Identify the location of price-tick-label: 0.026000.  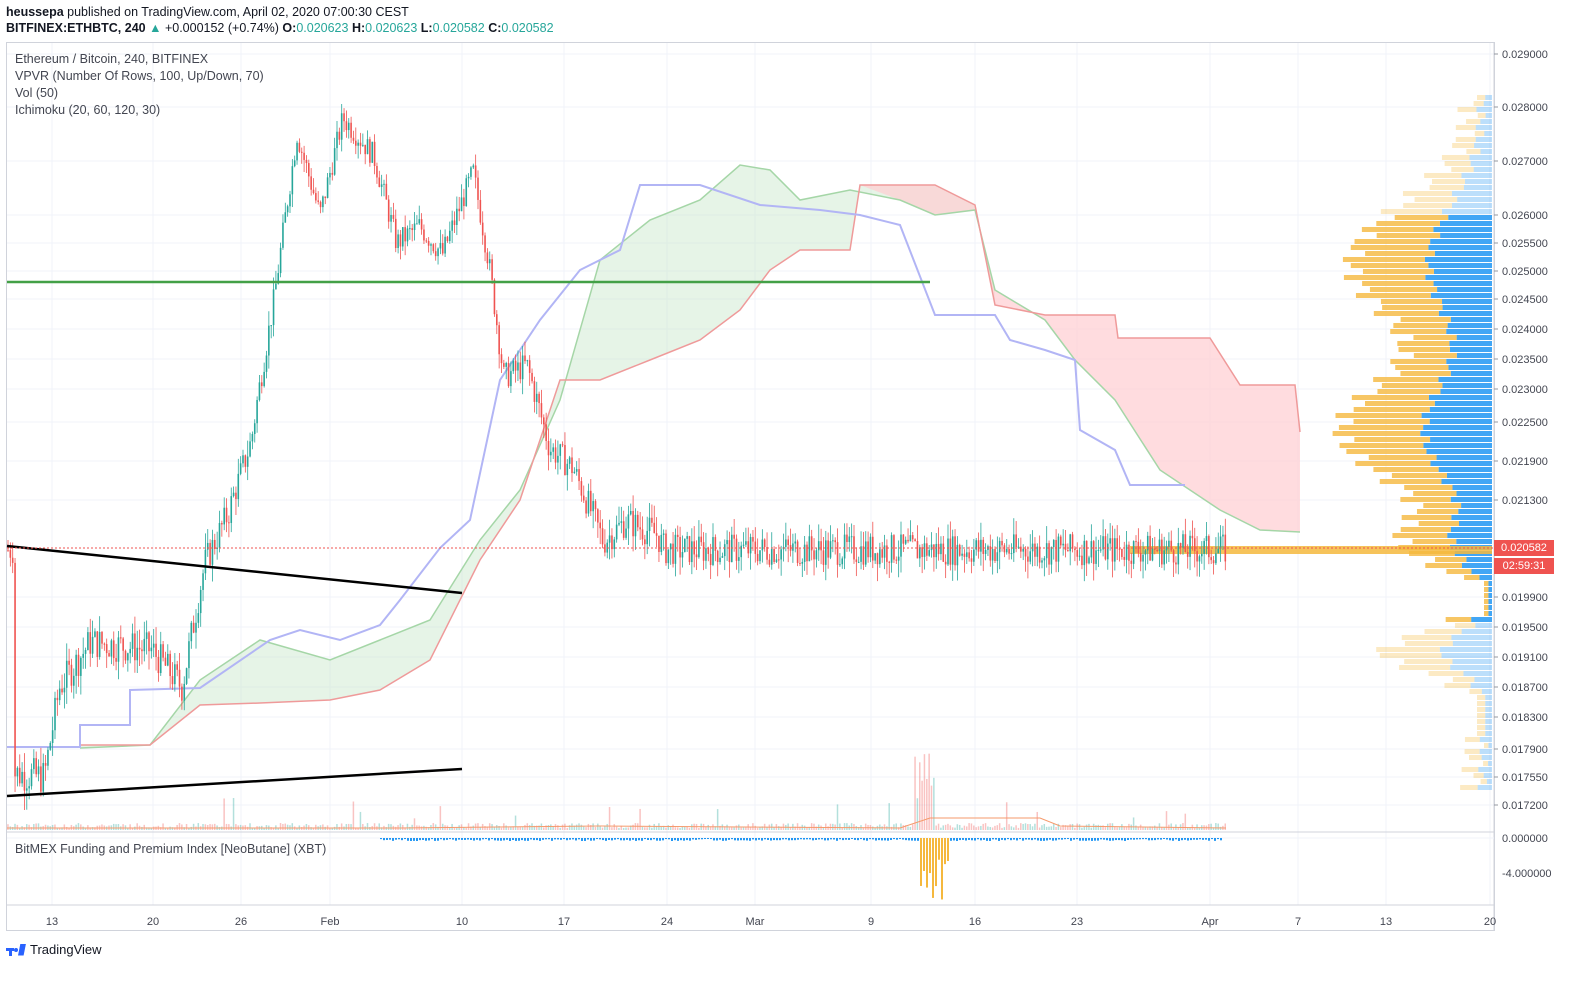
(1525, 216).